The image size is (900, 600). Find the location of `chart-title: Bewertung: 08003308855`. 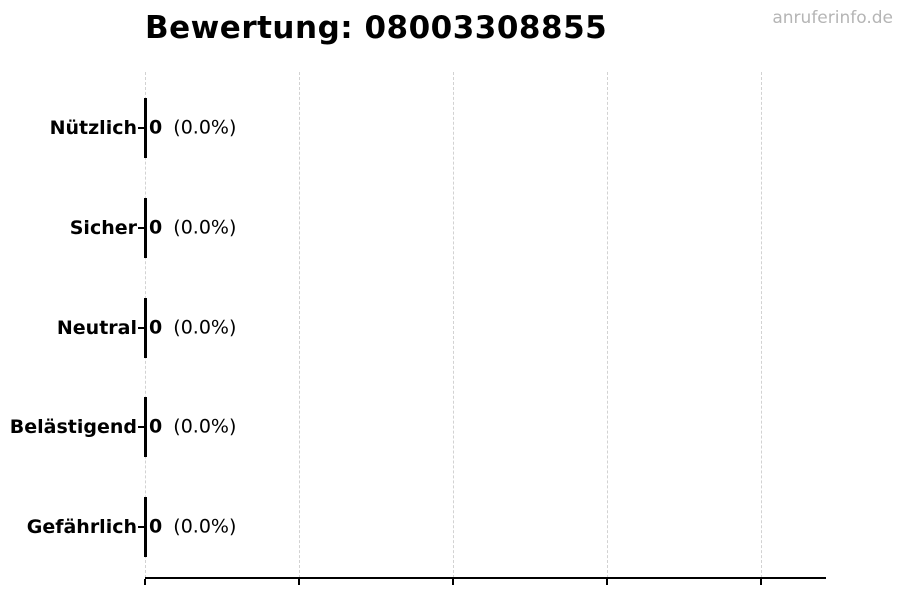

chart-title: Bewertung: 08003308855 is located at coordinates (376, 28).